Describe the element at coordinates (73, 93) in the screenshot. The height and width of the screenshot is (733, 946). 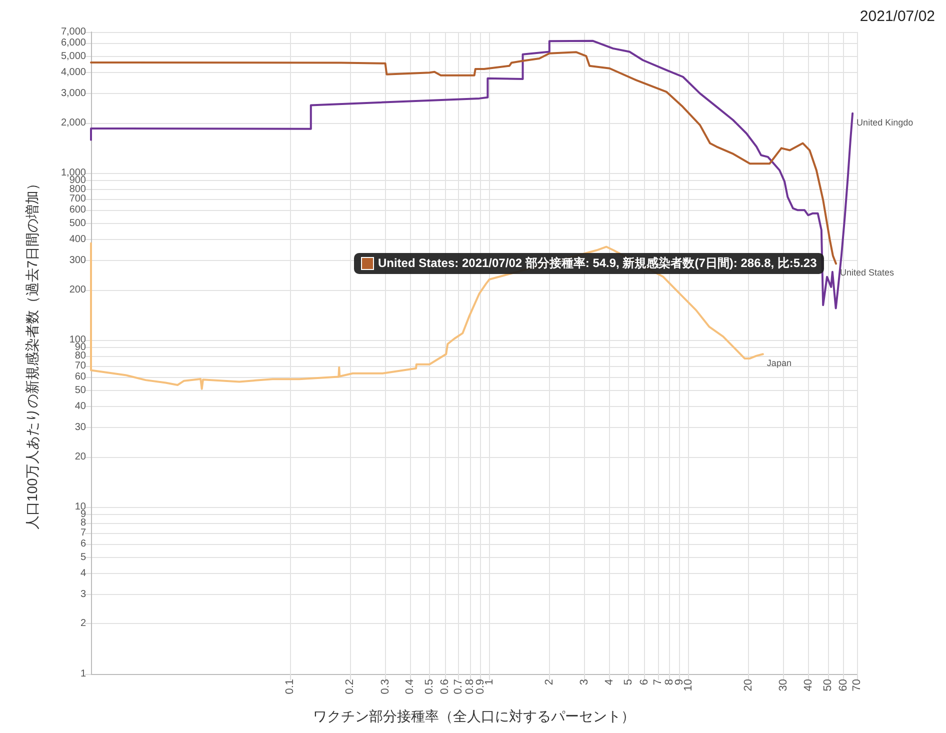
I see `y-tick-label: 3,000` at that location.